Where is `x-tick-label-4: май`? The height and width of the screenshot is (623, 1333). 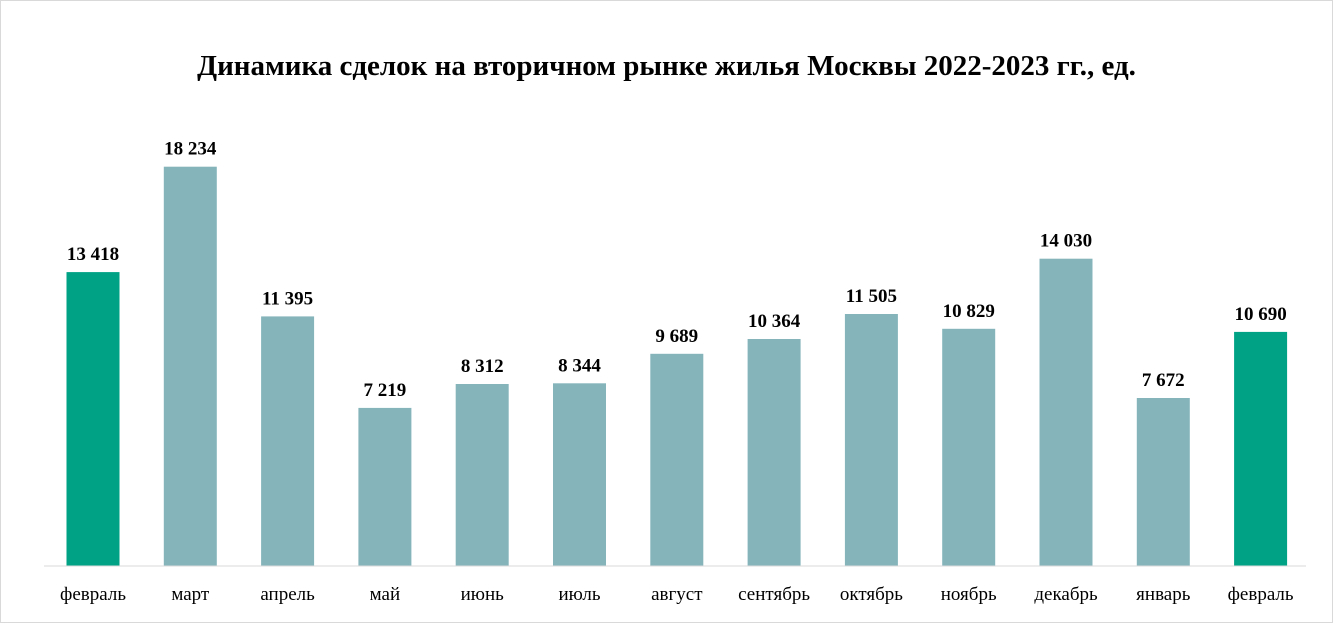 x-tick-label-4: май is located at coordinates (385, 594).